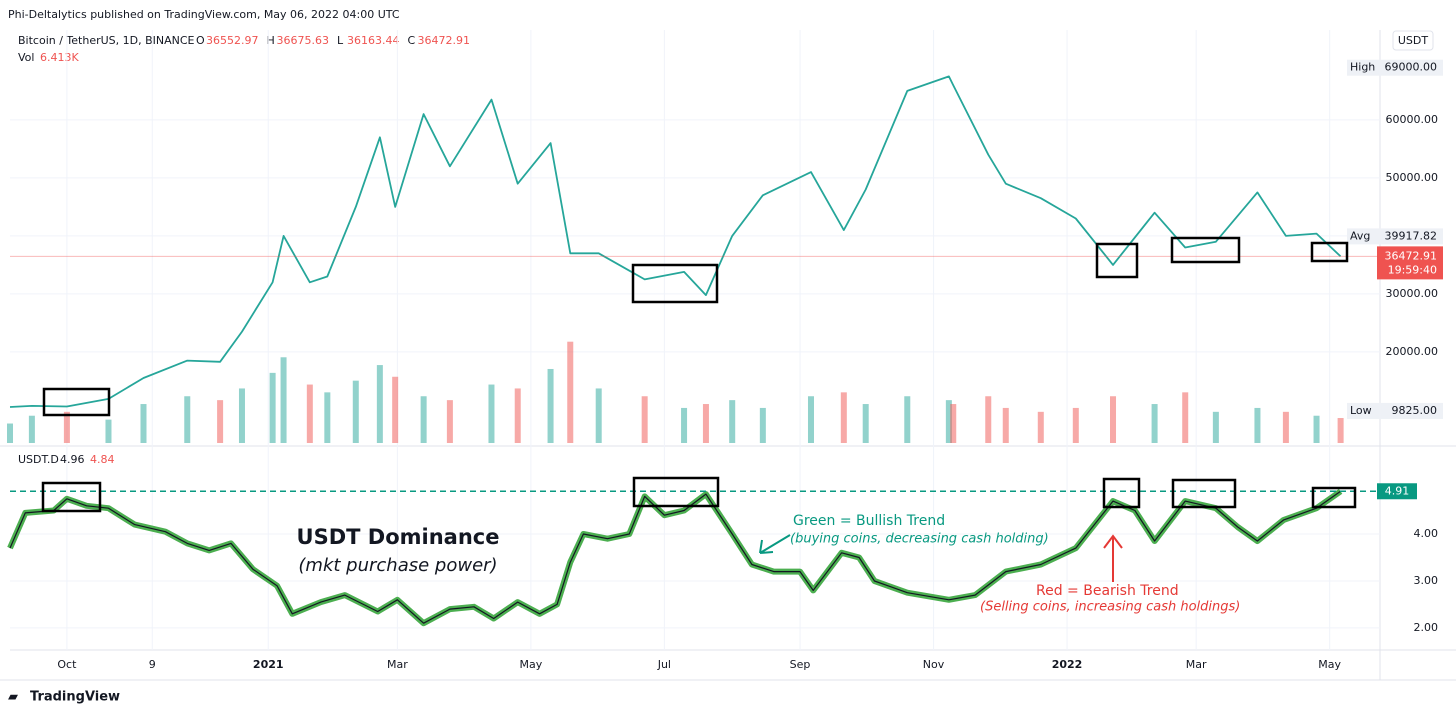  Describe the element at coordinates (26, 57) in the screenshot. I see `volume-title: Vol` at that location.